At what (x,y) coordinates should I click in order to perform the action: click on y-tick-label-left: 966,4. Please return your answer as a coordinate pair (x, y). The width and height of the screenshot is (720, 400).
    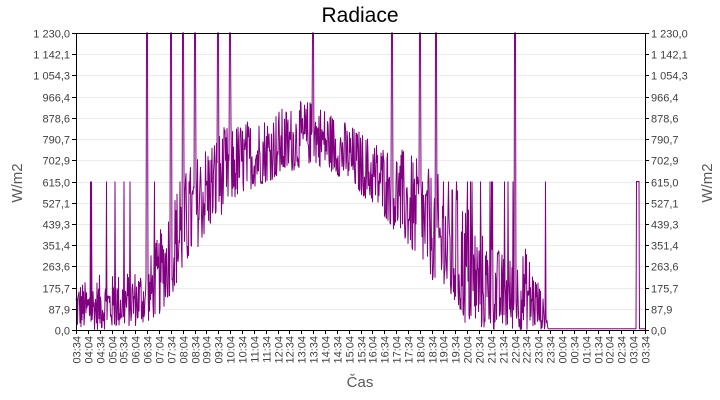
    Looking at the image, I should click on (56, 99).